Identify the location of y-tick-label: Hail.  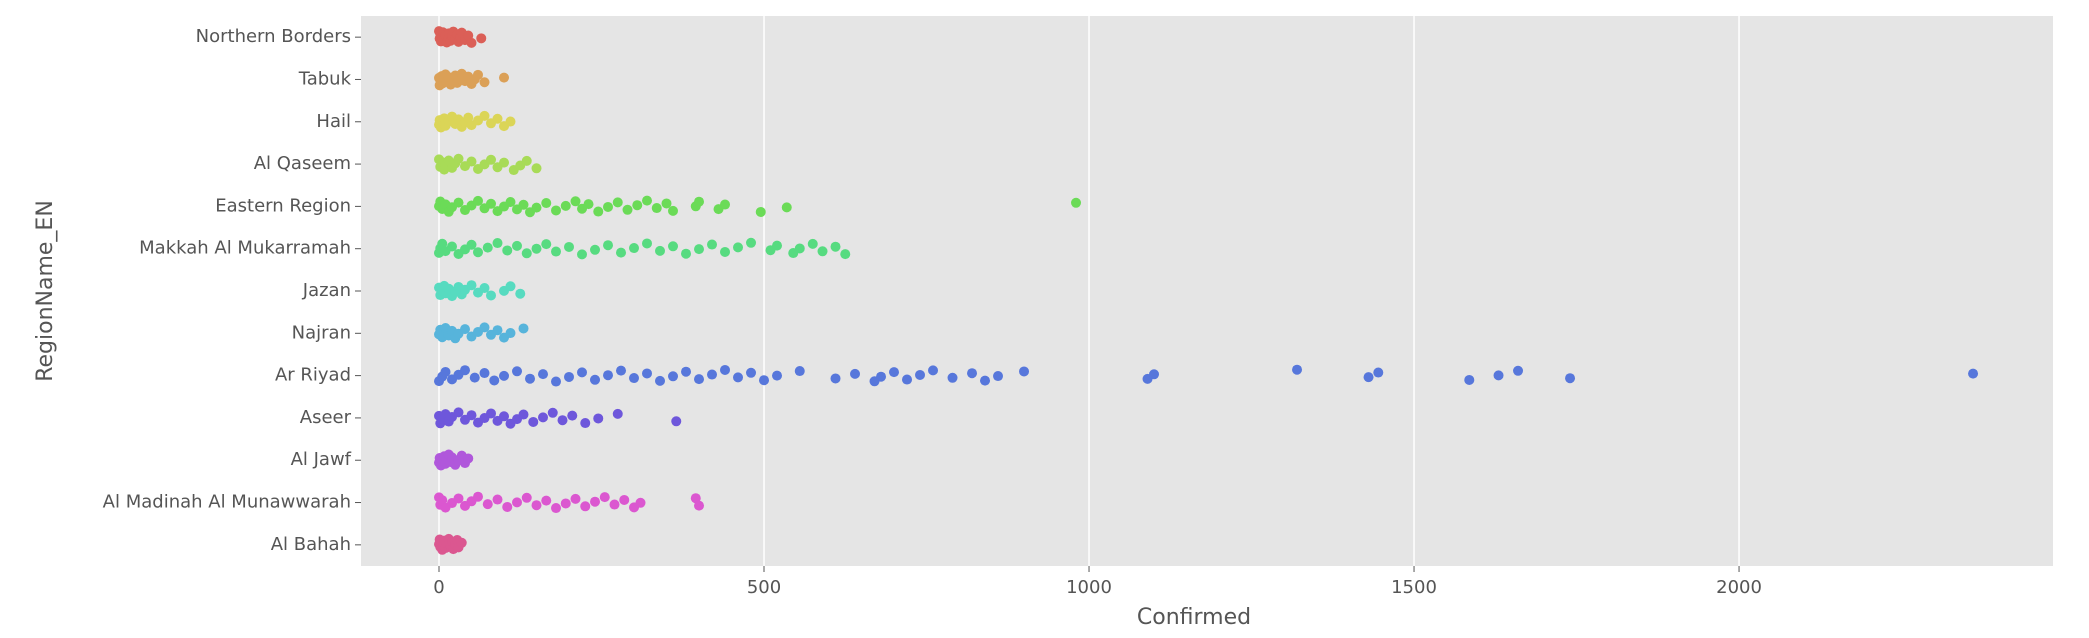
(333, 121).